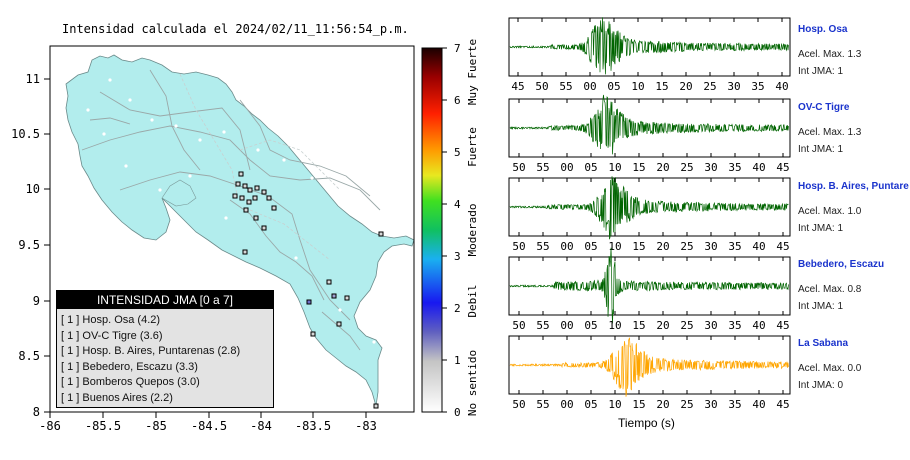  What do you see at coordinates (830, 211) in the screenshot?
I see `acel-max-label: Acel. Max. 1.0` at bounding box center [830, 211].